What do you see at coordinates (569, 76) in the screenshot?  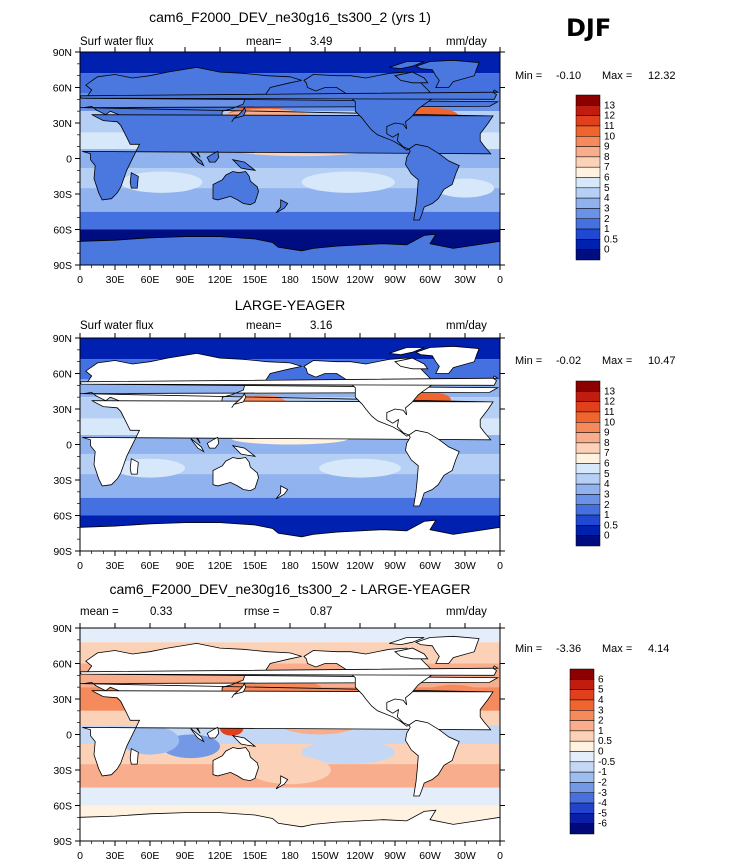 I see `panel-1-min-value: -0.10` at bounding box center [569, 76].